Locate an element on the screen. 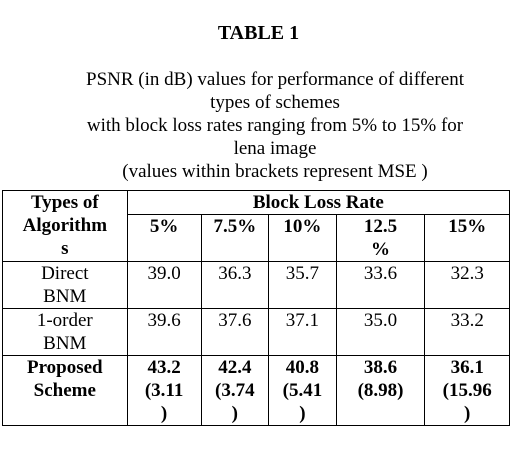 The width and height of the screenshot is (517, 458). value-cell: 33.2 is located at coordinates (467, 332).